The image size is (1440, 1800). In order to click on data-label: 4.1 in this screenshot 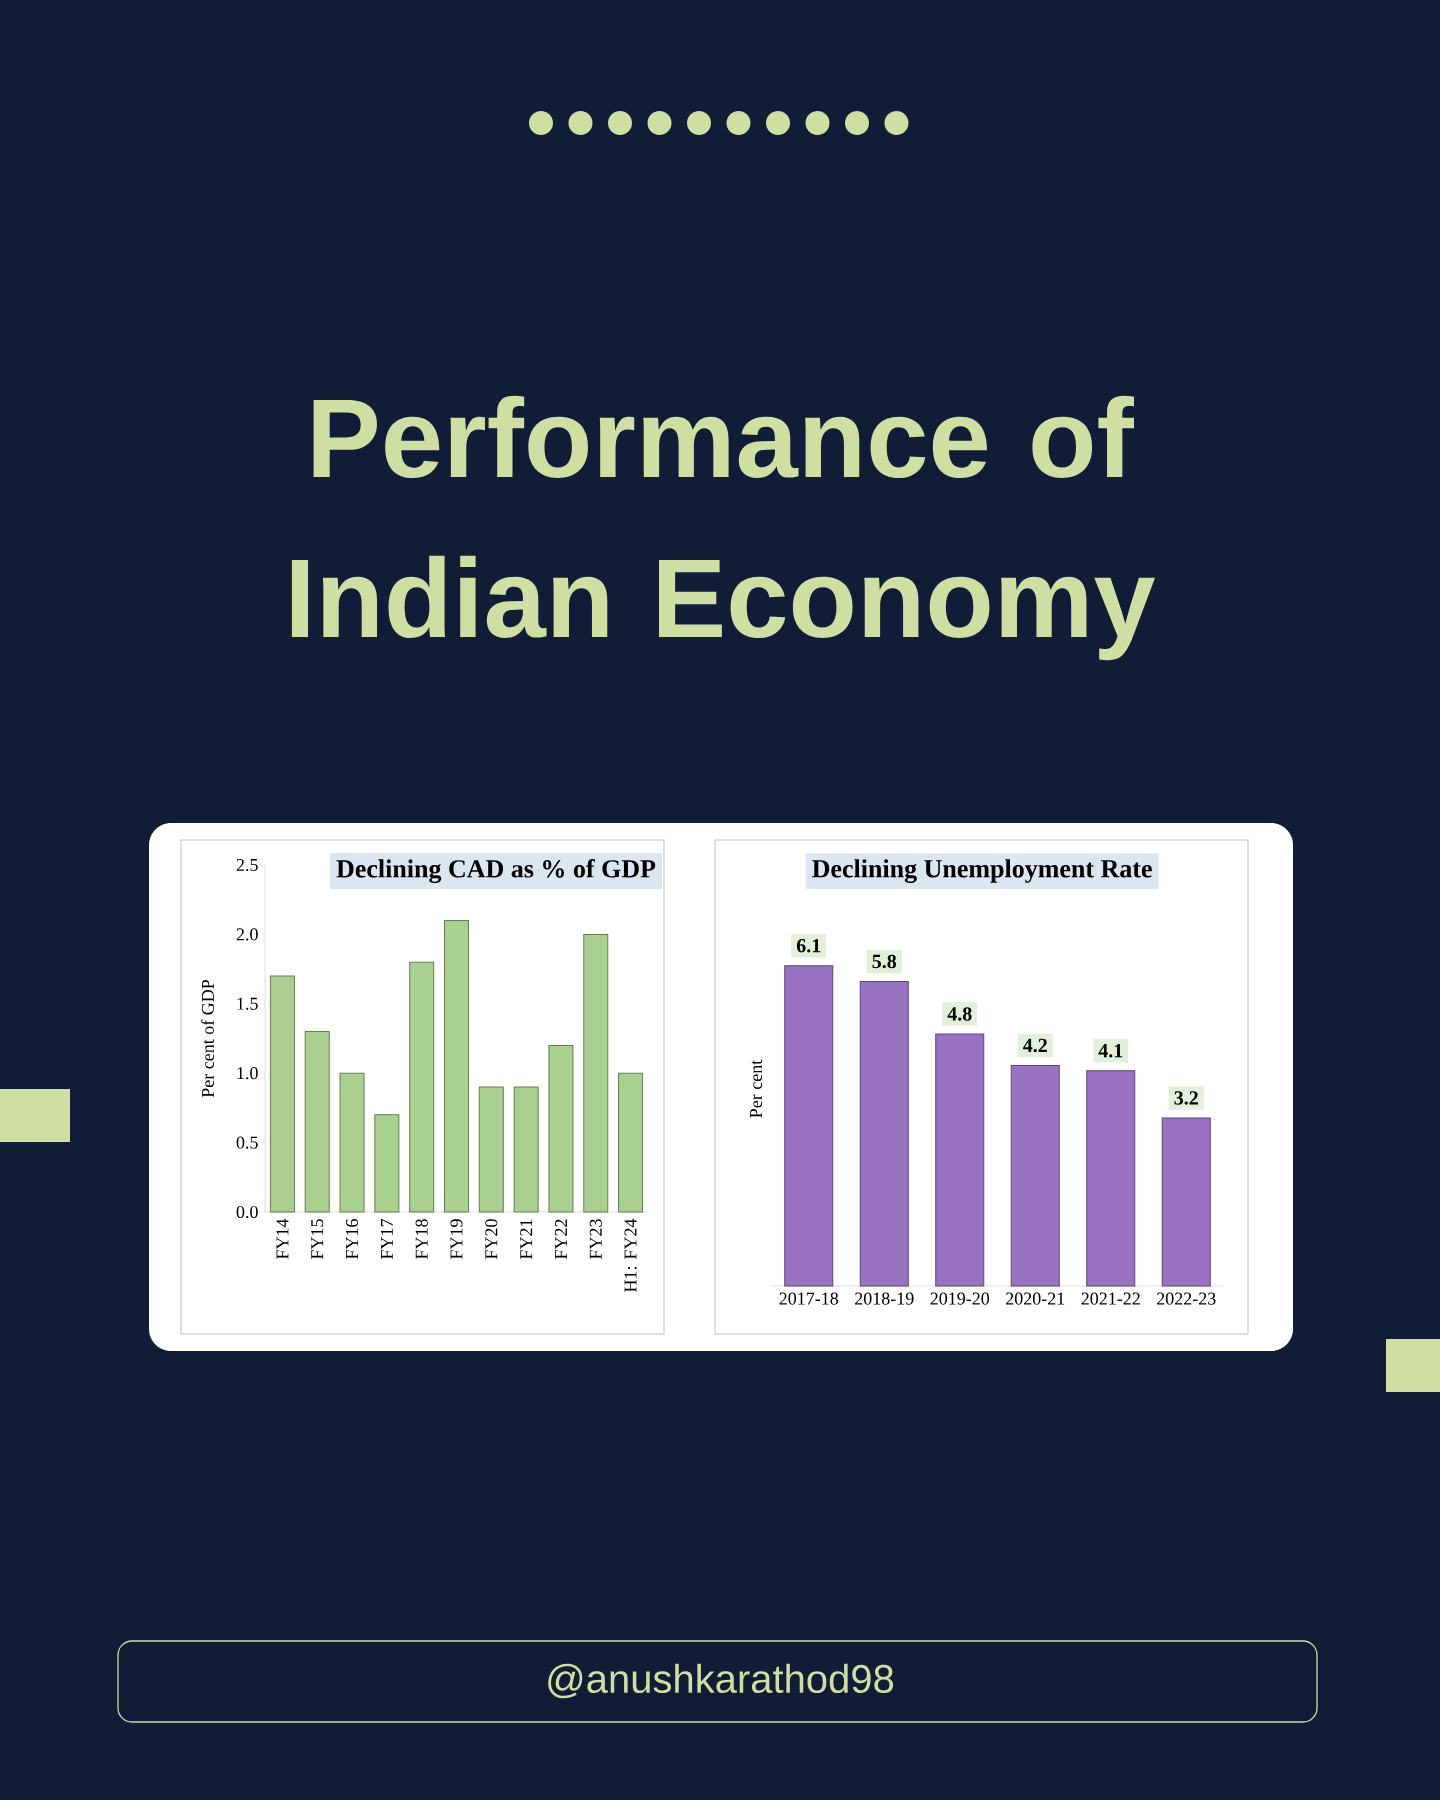, I will do `click(1110, 1051)`.